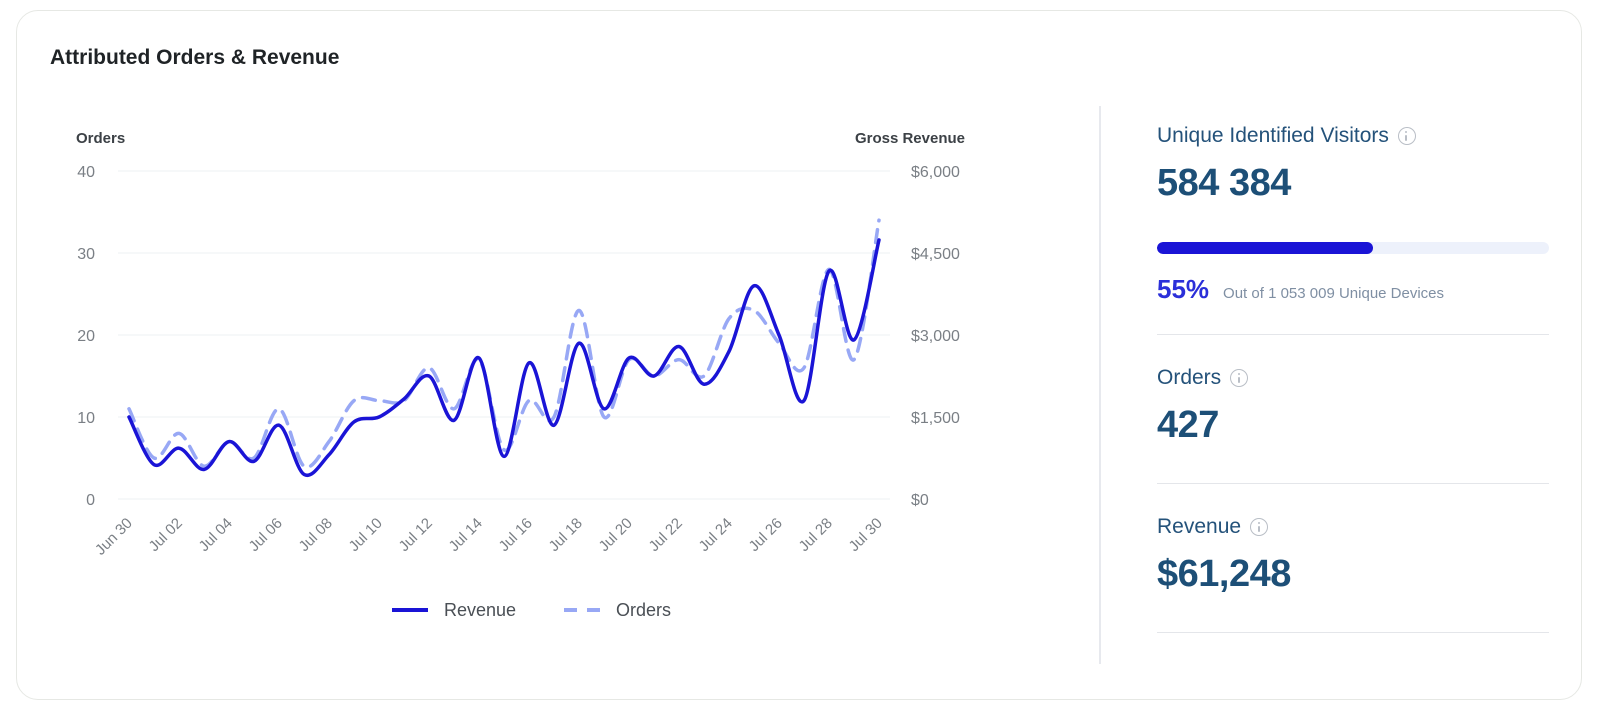 Image resolution: width=1600 pixels, height=712 pixels. I want to click on card-title: Attributed Orders & Revenue, so click(195, 57).